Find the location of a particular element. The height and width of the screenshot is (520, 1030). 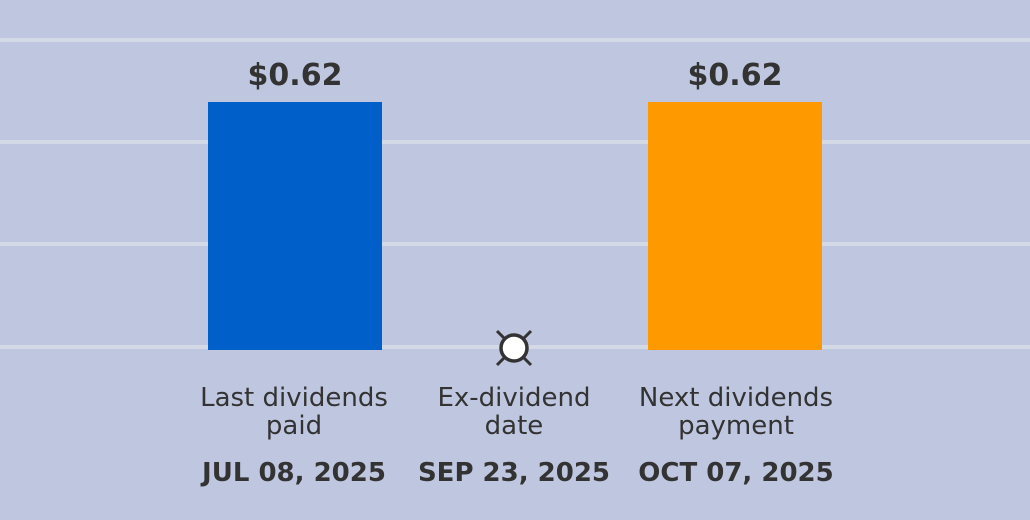

category-label-last-paid: Last dividends paid is located at coordinates (294, 412).